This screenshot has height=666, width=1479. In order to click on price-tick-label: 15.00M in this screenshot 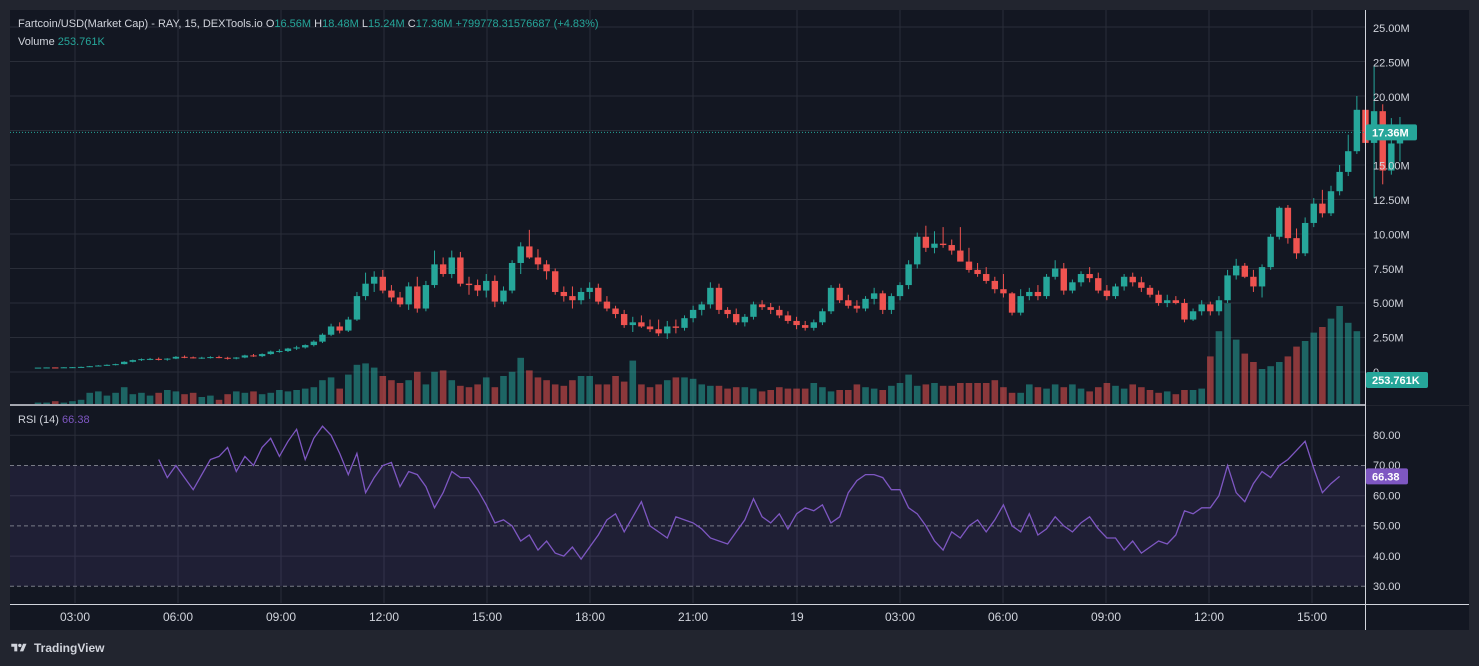, I will do `click(1391, 167)`.